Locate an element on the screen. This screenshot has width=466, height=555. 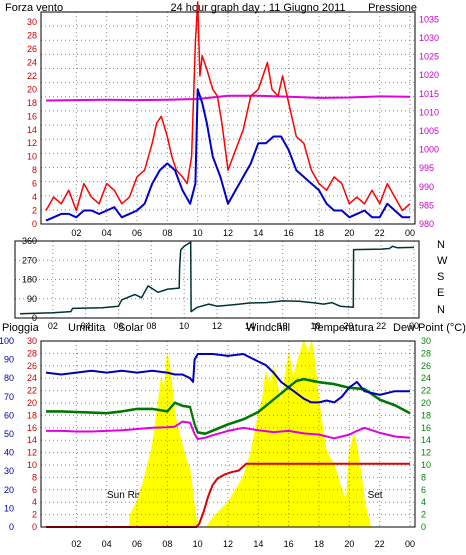
dewpoint-line is located at coordinates (228, 430).